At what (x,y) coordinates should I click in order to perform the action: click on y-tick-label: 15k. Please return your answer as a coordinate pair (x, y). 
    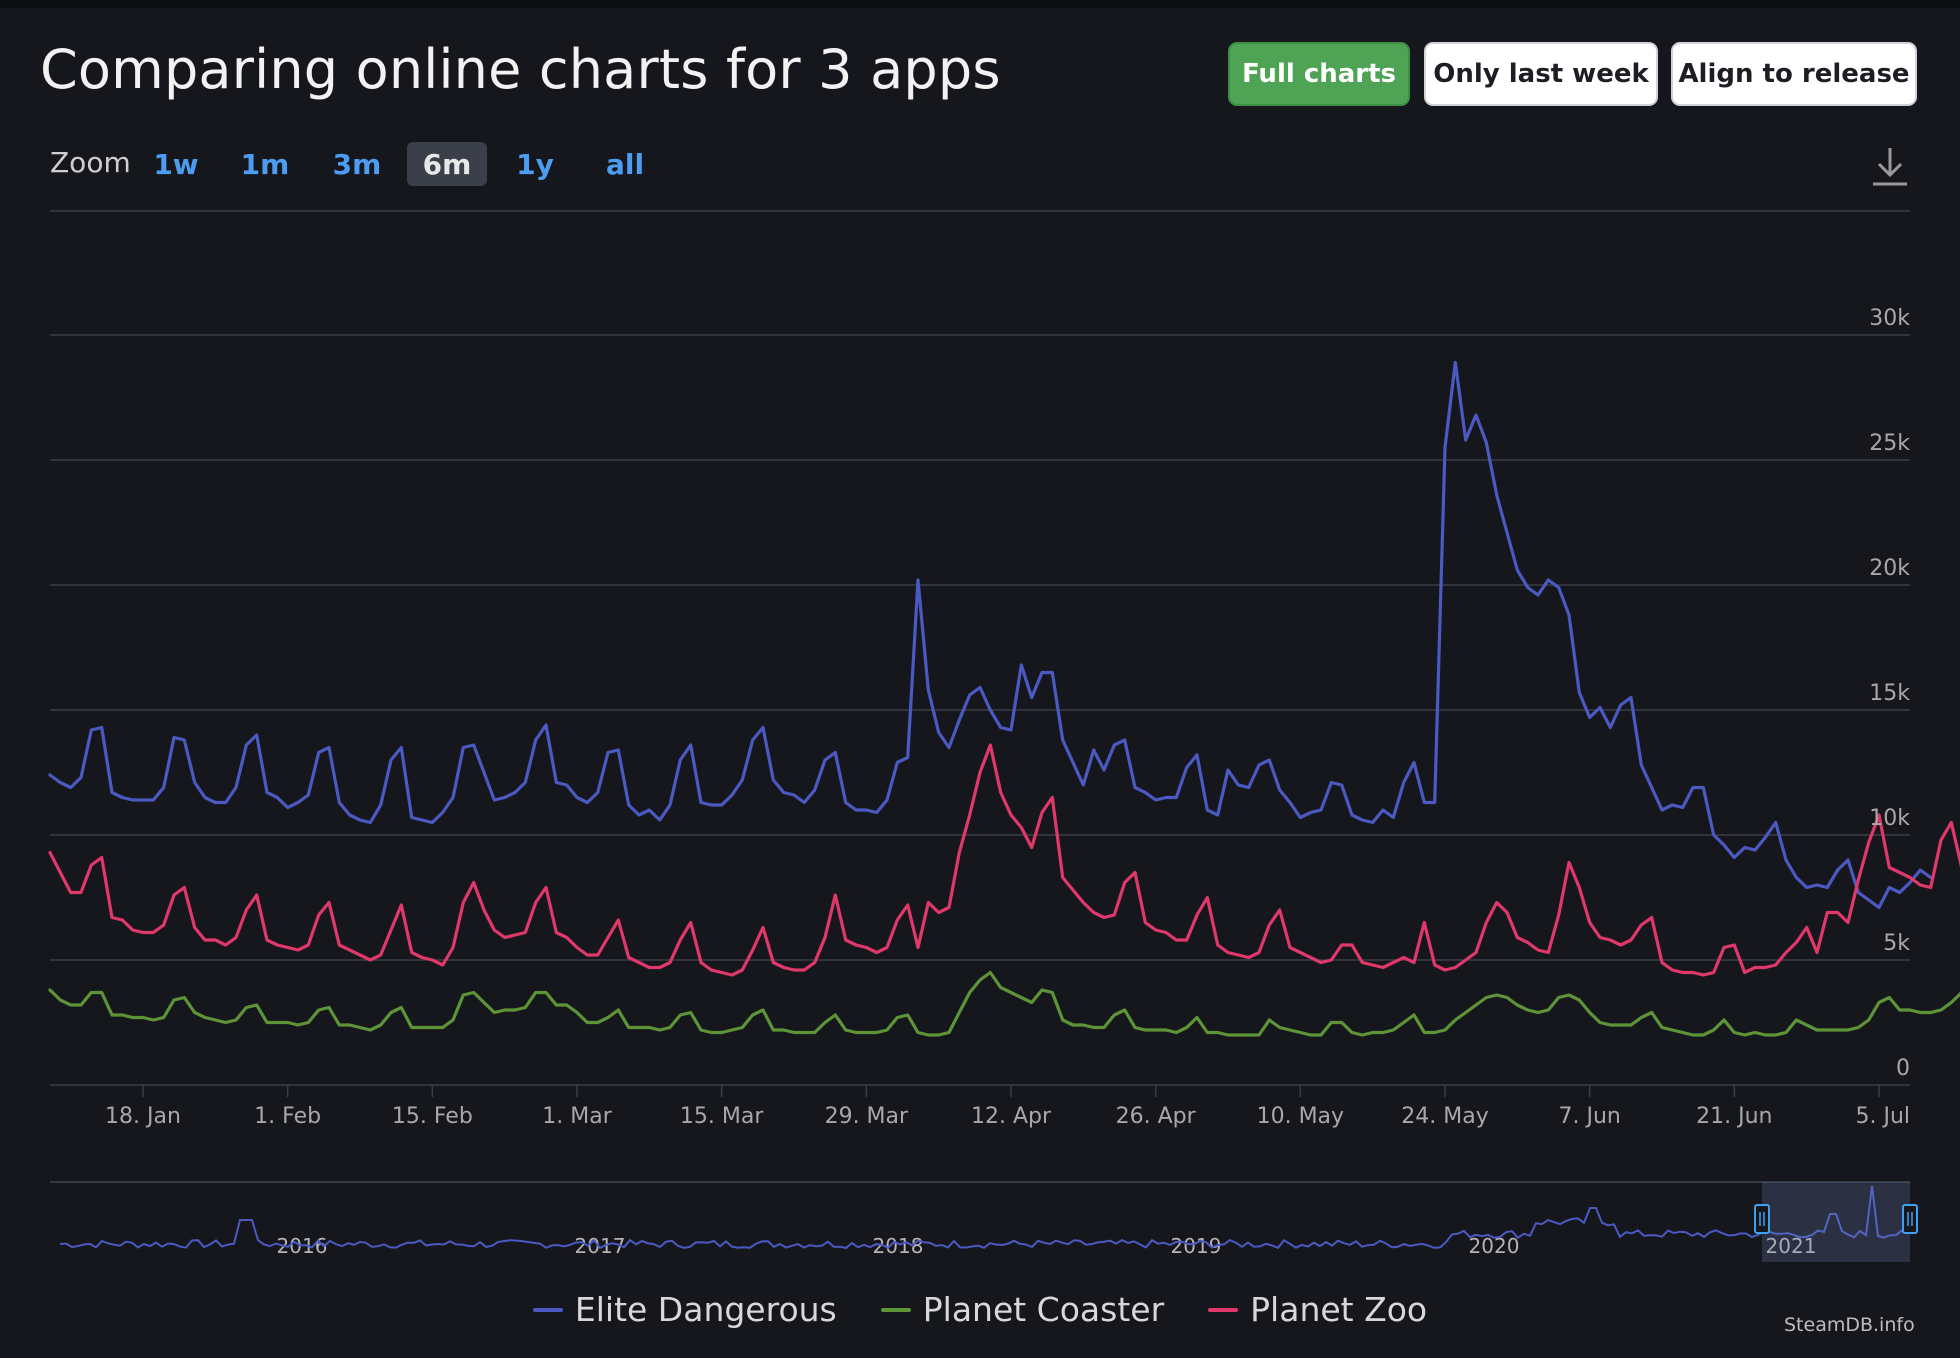
    Looking at the image, I should click on (1889, 693).